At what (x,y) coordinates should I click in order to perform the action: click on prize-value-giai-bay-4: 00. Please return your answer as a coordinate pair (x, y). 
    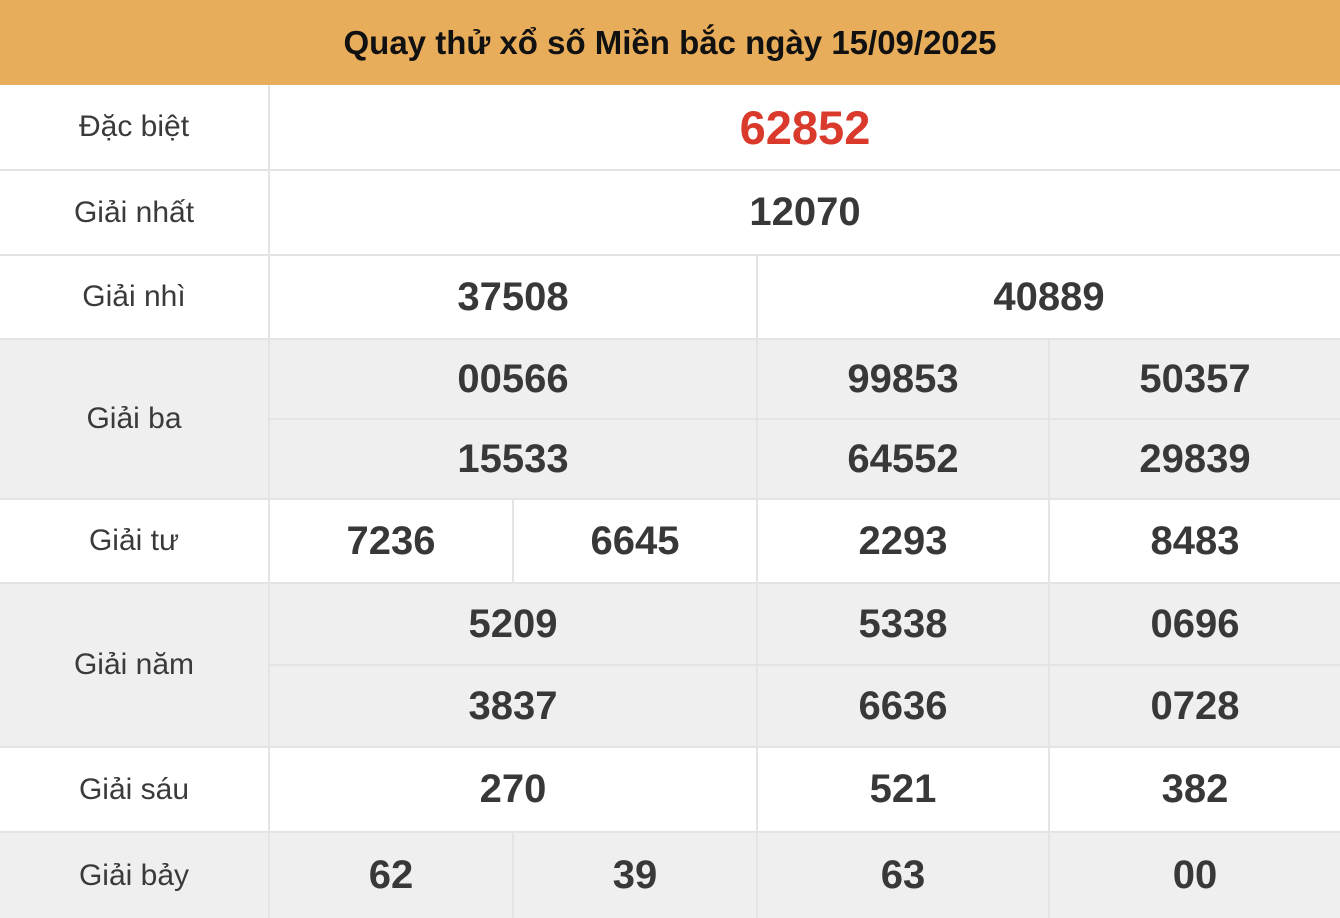
    Looking at the image, I should click on (1195, 875).